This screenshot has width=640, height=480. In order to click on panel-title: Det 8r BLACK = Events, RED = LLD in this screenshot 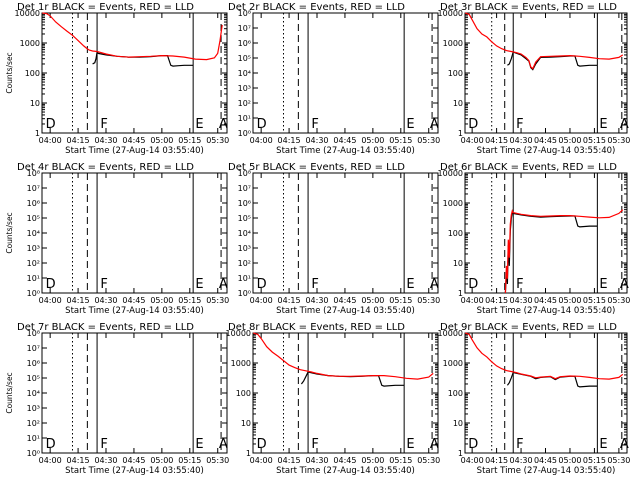, I will do `click(316, 327)`.